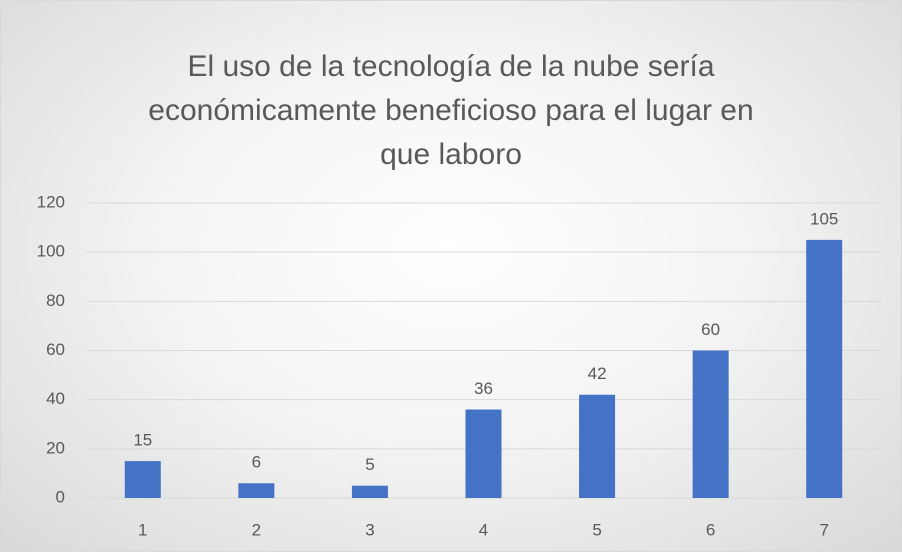 The width and height of the screenshot is (902, 552). Describe the element at coordinates (55, 300) in the screenshot. I see `y-tick-label: 80` at that location.